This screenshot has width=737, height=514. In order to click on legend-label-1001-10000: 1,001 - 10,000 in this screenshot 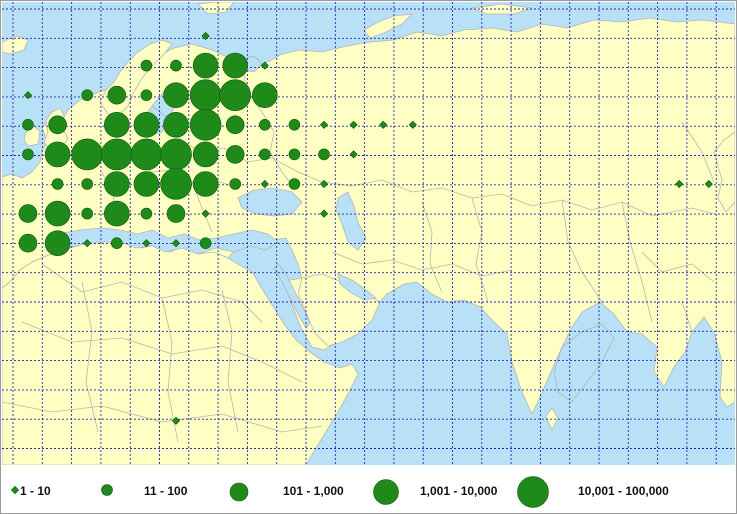, I will do `click(459, 491)`.